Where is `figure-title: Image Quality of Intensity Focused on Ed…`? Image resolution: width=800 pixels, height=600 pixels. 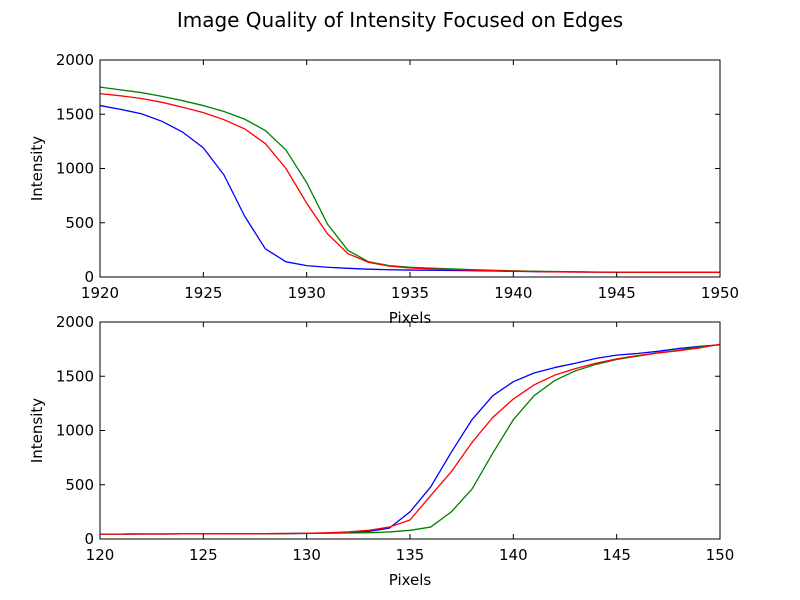
figure-title: Image Quality of Intensity Focused on Ed… is located at coordinates (400, 20).